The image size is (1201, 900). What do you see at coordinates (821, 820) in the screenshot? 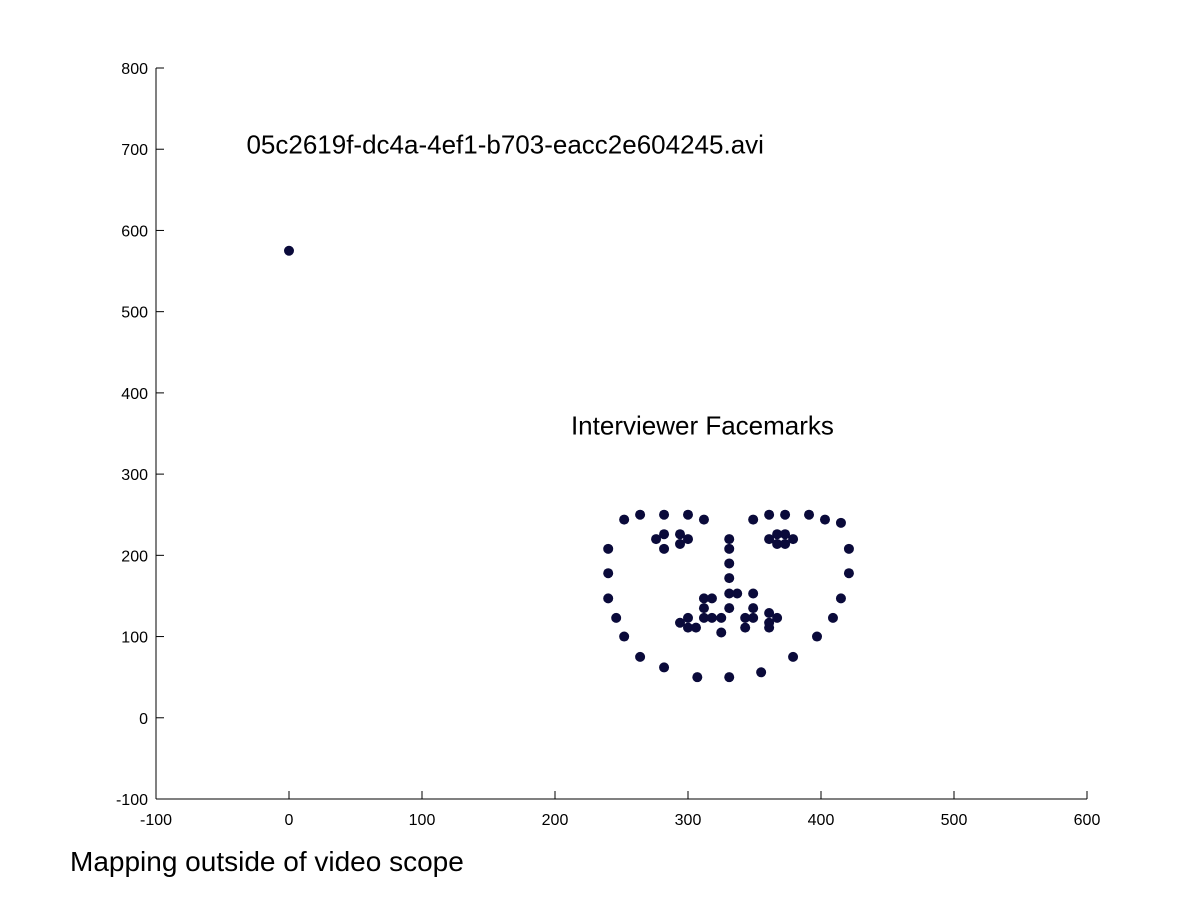
I see `x-tick-label: 400` at bounding box center [821, 820].